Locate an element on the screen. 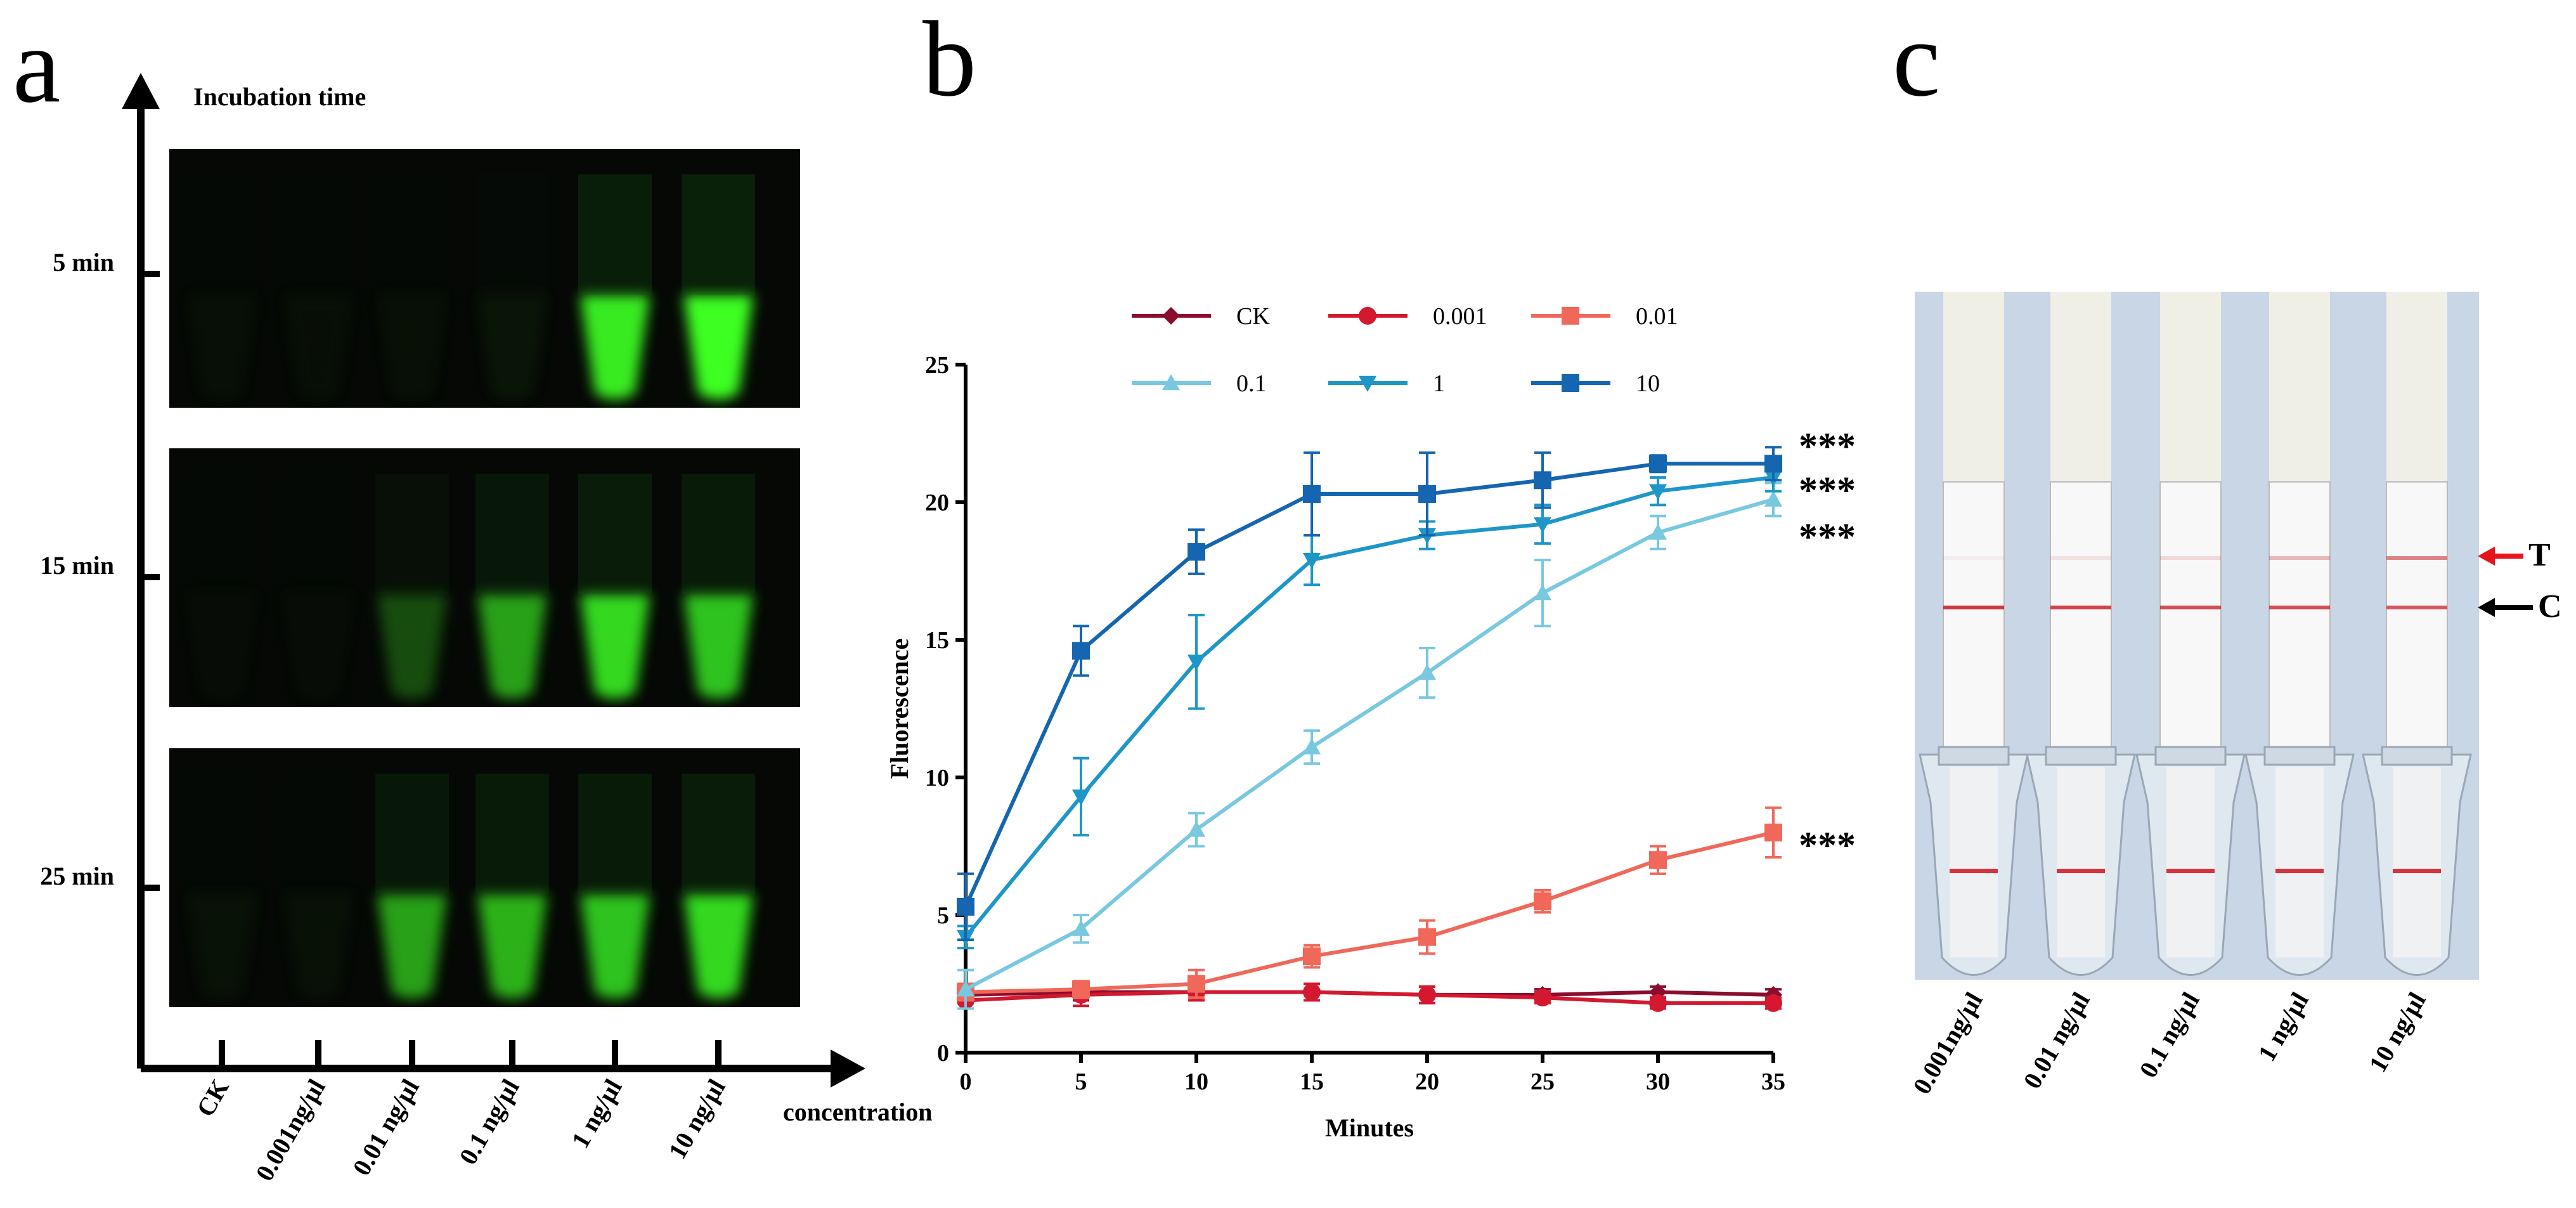 This screenshot has width=2576, height=1208. column-label: 0.1 ng/μl is located at coordinates (489, 1121).